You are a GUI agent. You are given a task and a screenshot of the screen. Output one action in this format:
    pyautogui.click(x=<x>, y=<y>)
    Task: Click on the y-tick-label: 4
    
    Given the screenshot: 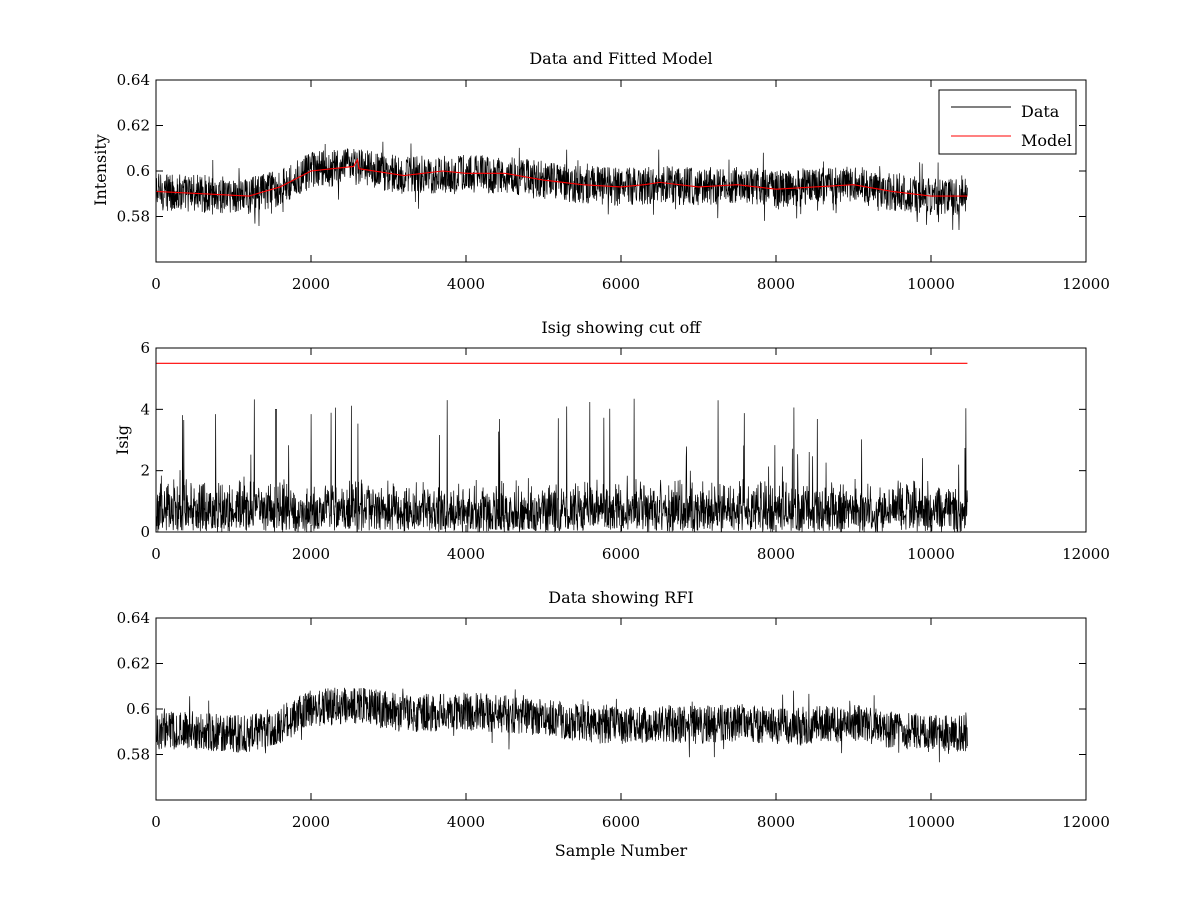 What is the action you would take?
    pyautogui.click(x=145, y=409)
    